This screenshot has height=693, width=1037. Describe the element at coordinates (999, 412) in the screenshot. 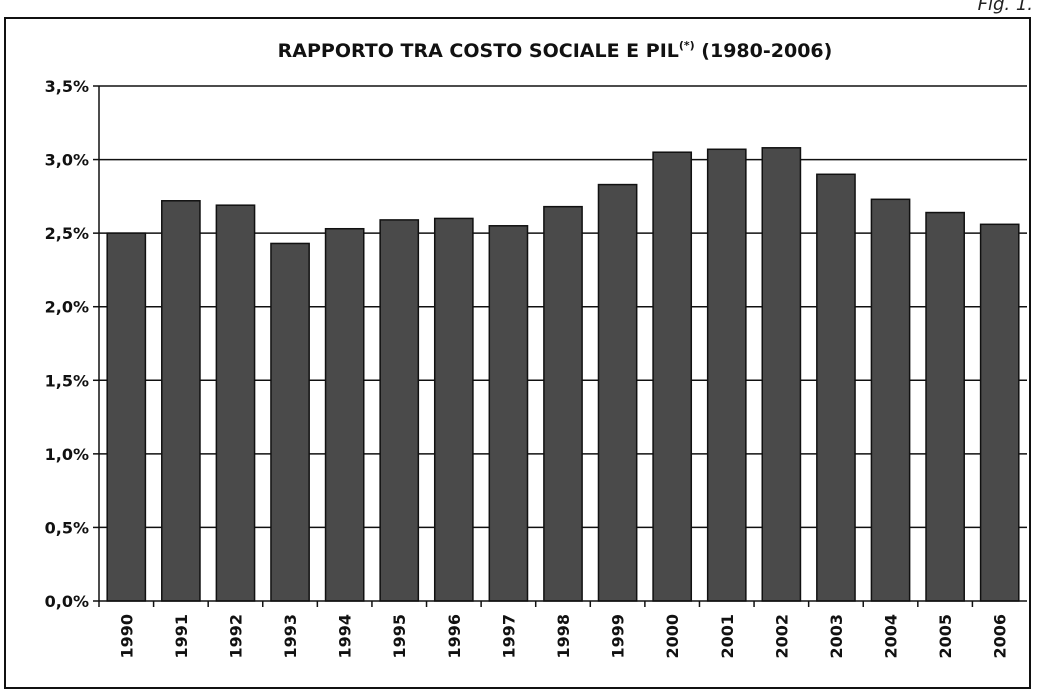

I see `bar-2006` at that location.